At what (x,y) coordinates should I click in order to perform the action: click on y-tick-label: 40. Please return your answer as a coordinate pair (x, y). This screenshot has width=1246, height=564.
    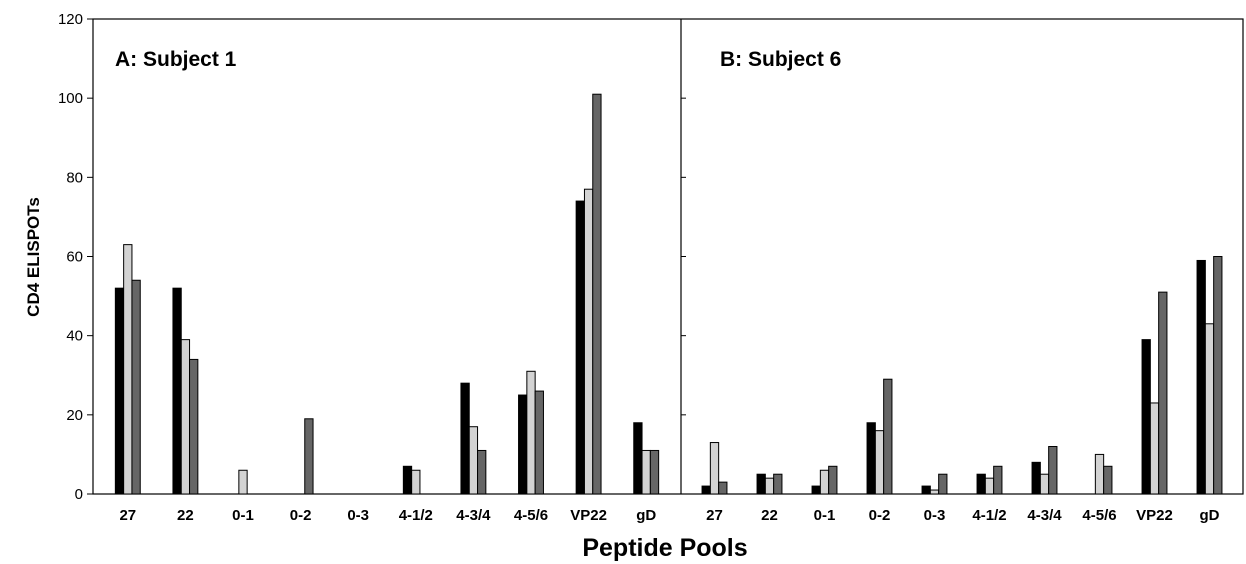
    Looking at the image, I should click on (74, 336).